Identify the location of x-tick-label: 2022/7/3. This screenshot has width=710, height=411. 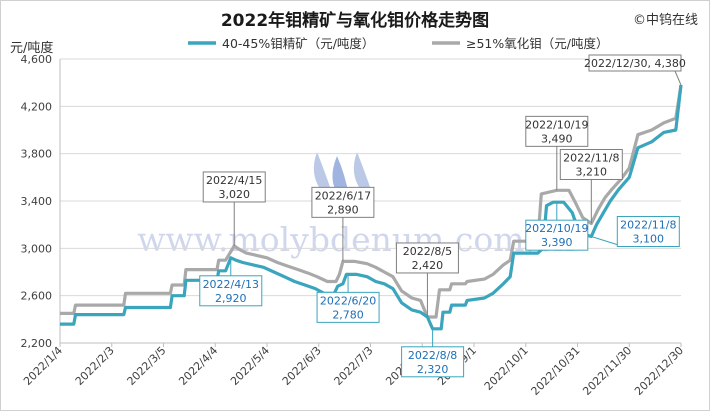
(353, 366).